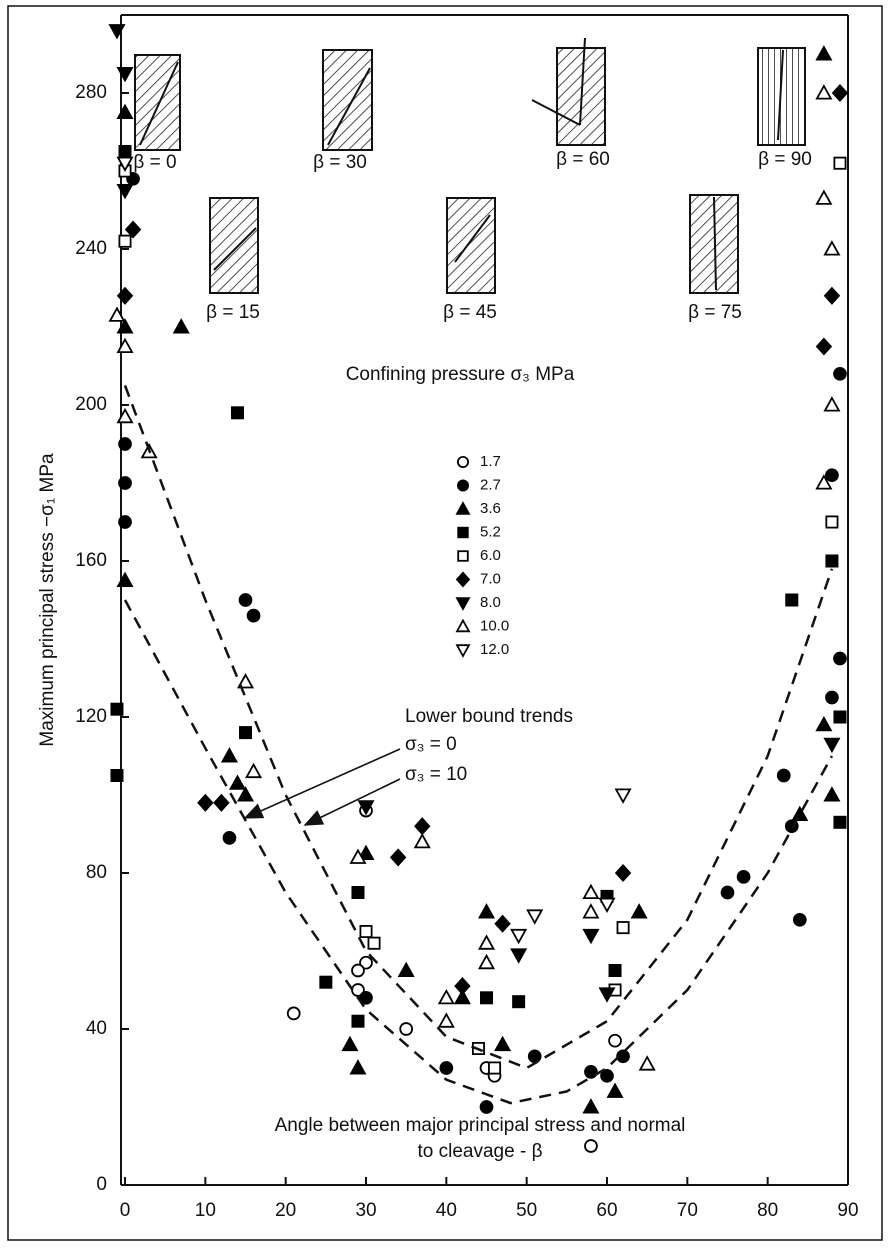 The width and height of the screenshot is (890, 1252). Describe the element at coordinates (490, 484) in the screenshot. I see `legend-label: 2.7` at that location.